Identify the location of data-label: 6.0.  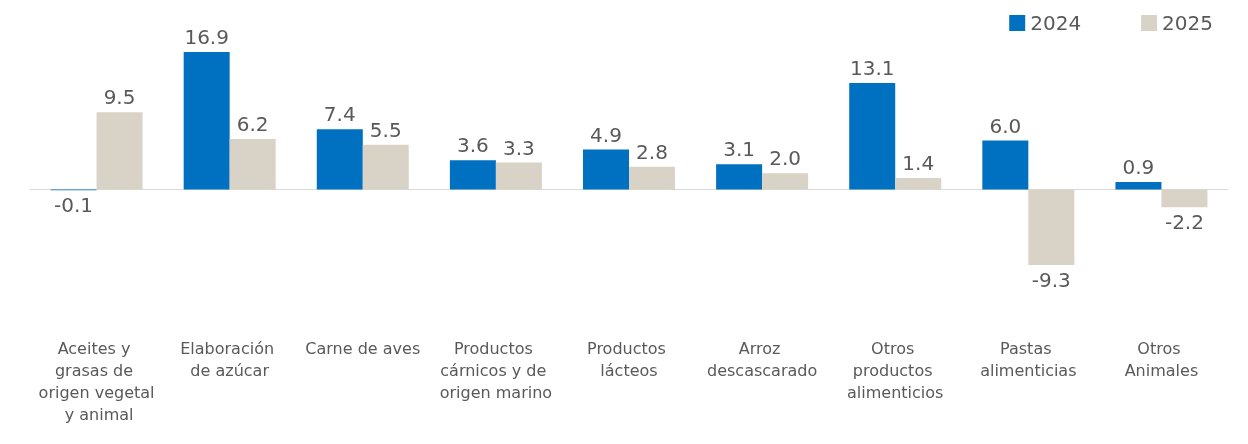
(1005, 125).